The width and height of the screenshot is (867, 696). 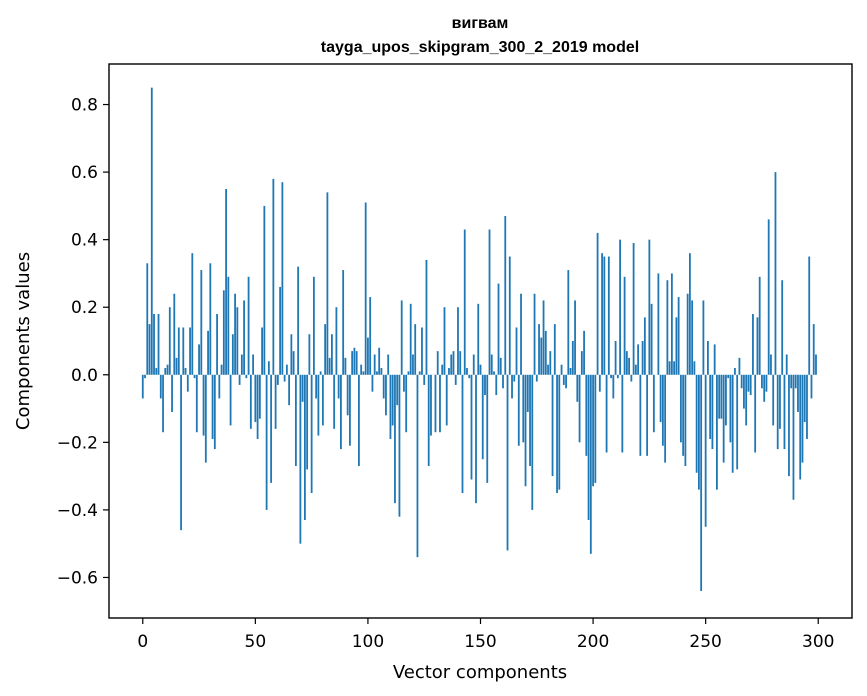 I want to click on y-tick-label: 0.4, so click(x=84, y=241).